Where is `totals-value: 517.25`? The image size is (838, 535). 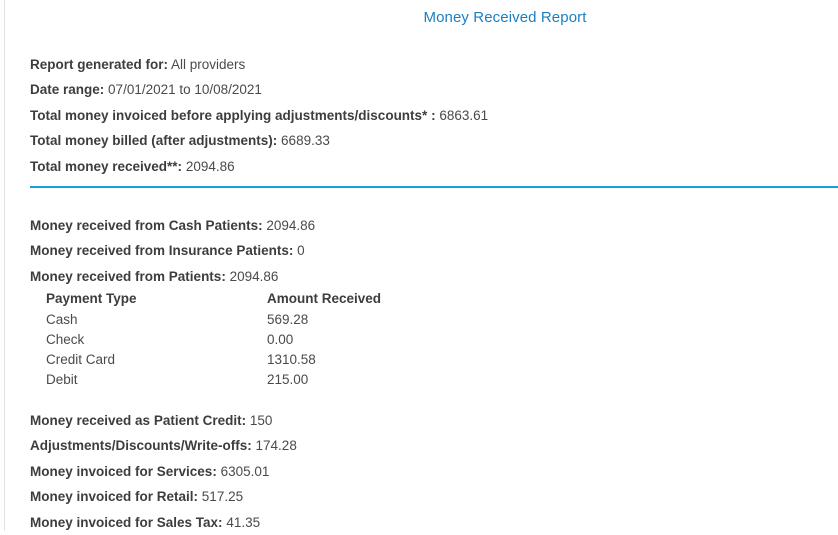
totals-value: 517.25 is located at coordinates (222, 497).